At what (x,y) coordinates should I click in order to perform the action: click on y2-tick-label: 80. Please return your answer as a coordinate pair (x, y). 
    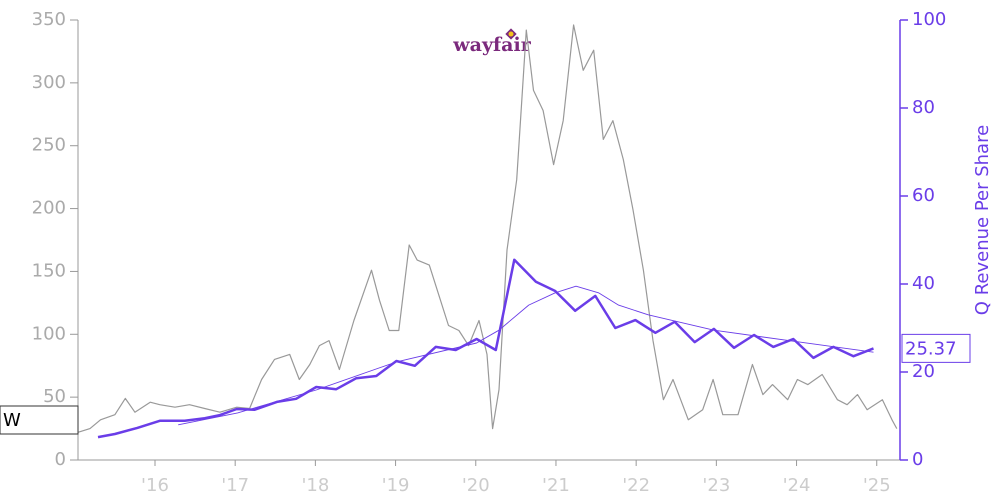
    Looking at the image, I should click on (923, 107).